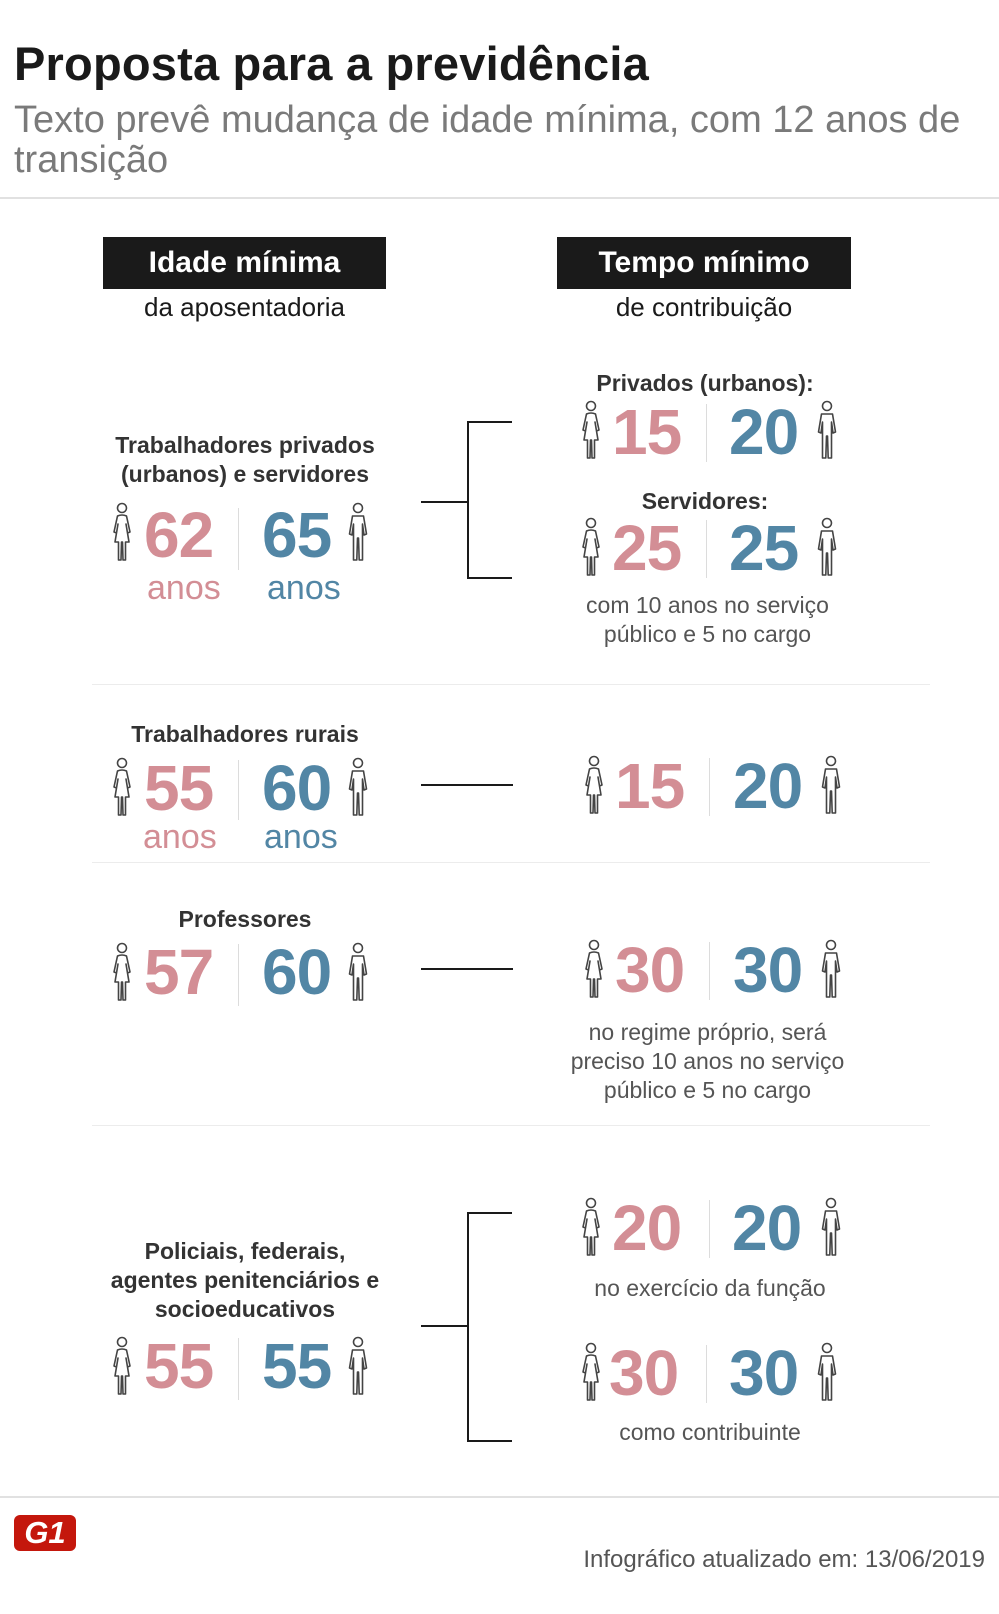 This screenshot has width=999, height=1614. Describe the element at coordinates (768, 970) in the screenshot. I see `contrib-male: 30` at that location.